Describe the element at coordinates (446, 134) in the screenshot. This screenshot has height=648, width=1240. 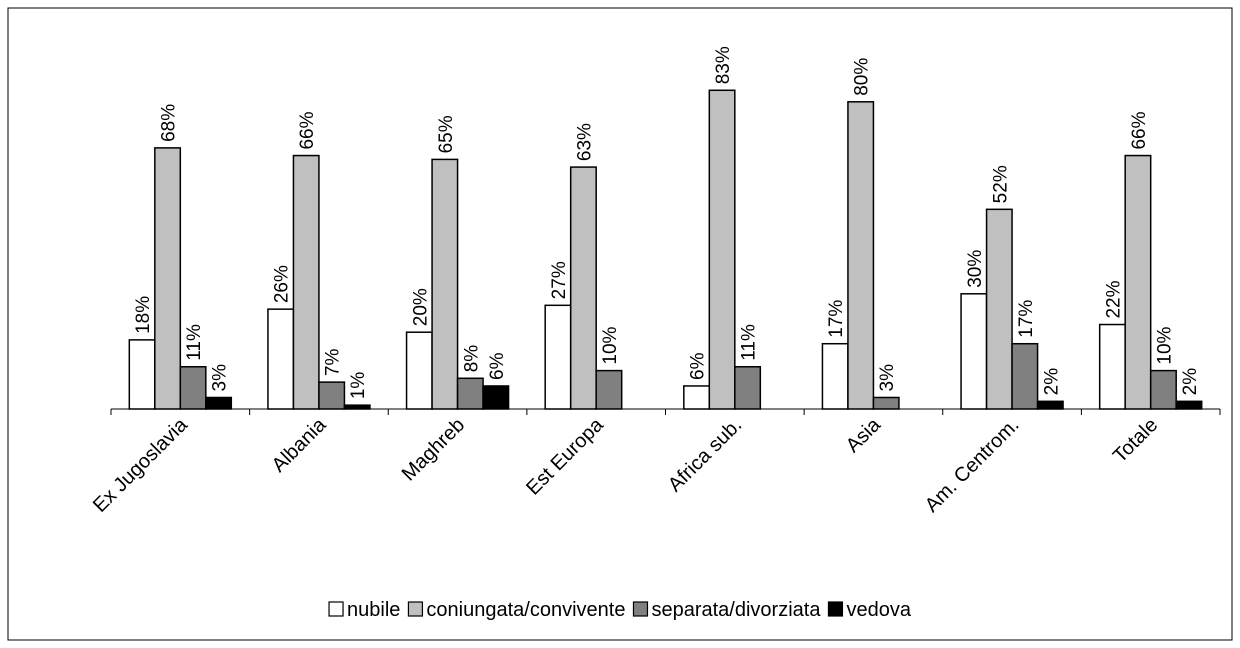
I see `value-label: 65%` at that location.